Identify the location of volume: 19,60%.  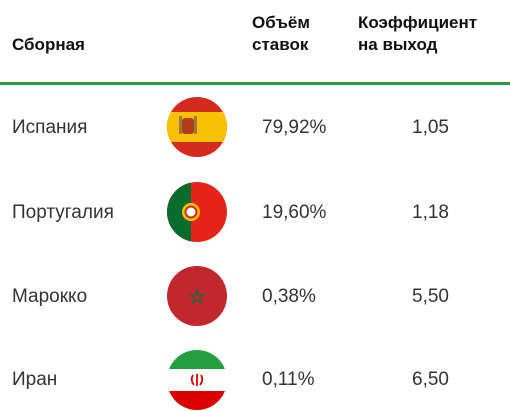
(294, 212).